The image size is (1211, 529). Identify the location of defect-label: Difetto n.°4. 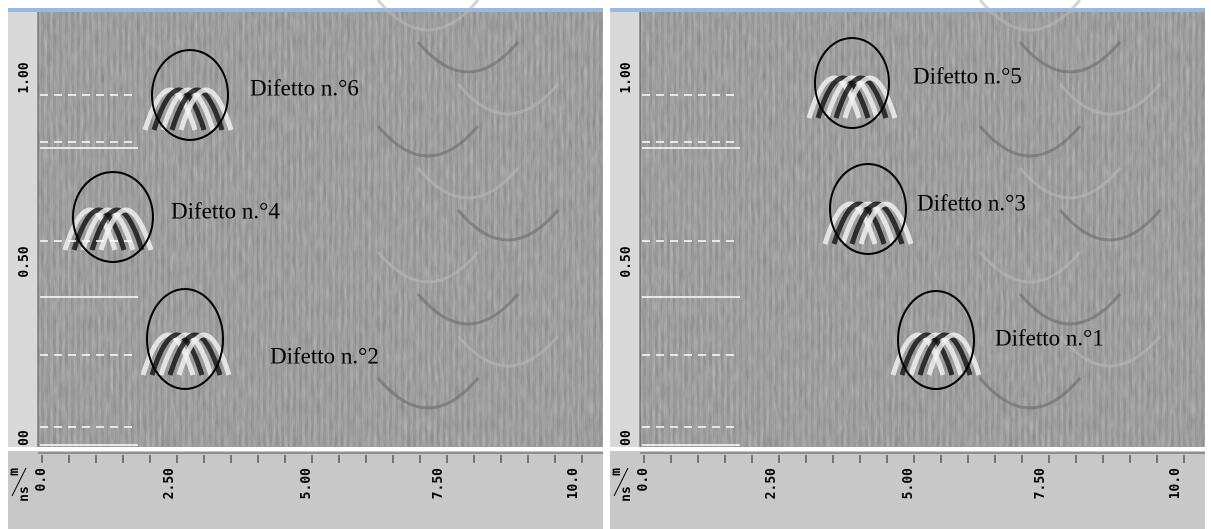
(225, 210).